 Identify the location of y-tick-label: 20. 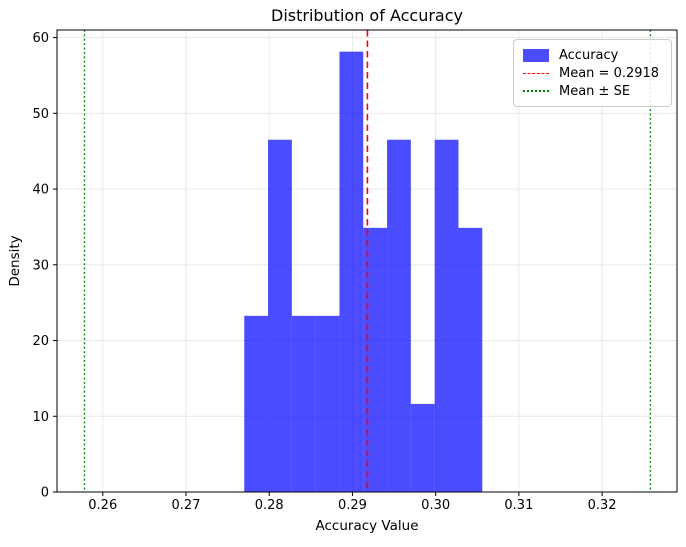
(40, 341).